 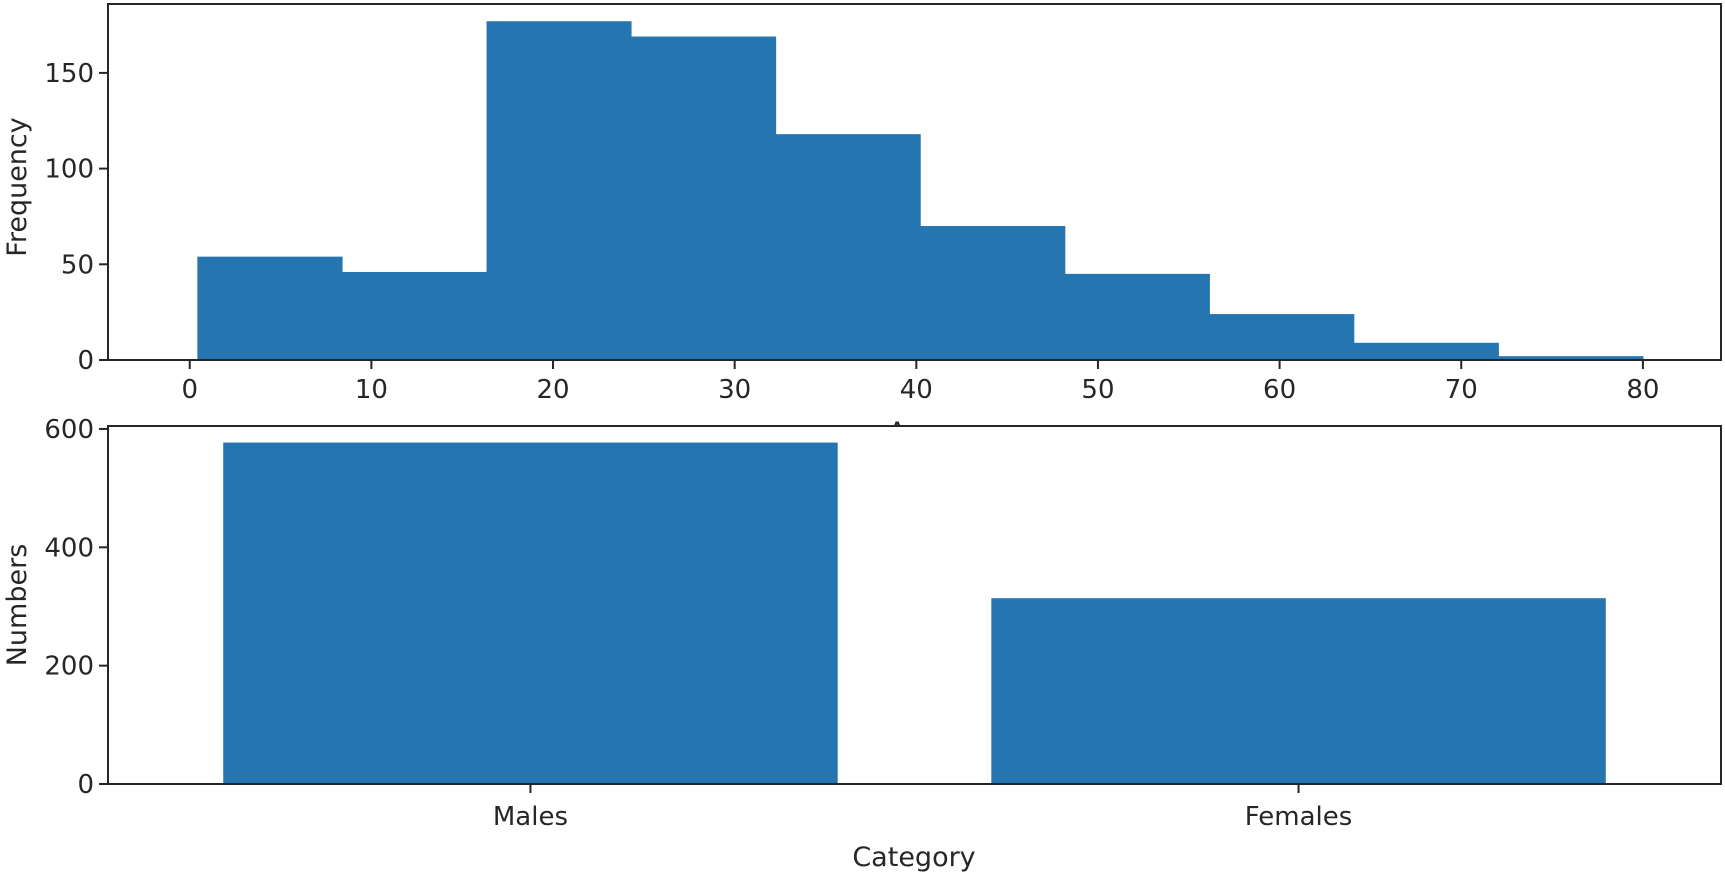 I want to click on histogram-y-tick-label: 150, so click(x=69, y=74).